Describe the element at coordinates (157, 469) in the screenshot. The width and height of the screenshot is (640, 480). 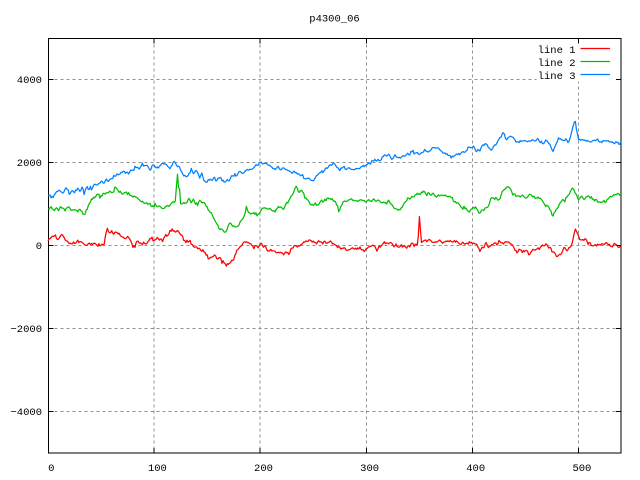
I see `svg-text: 100` at that location.